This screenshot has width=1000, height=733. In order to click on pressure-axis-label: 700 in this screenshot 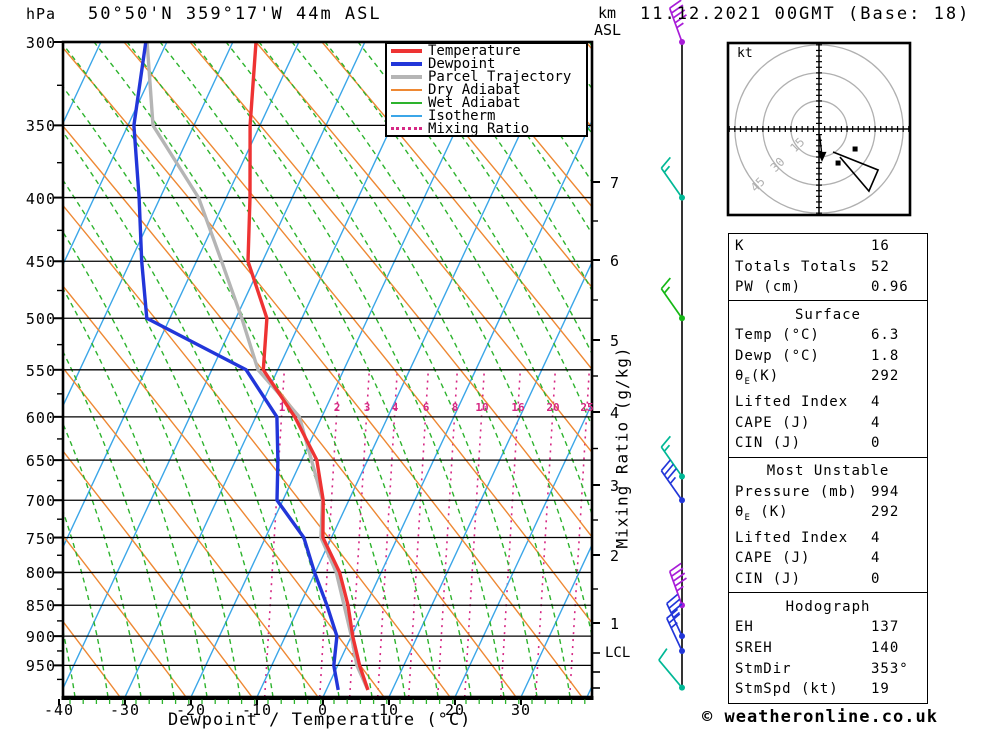, I will do `click(40, 501)`.